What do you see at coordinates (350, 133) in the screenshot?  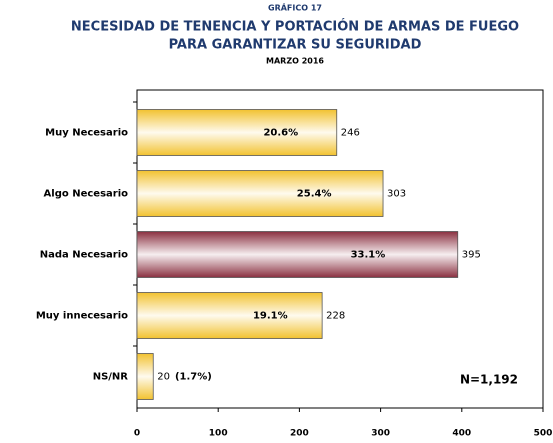 I see `value-label: 246` at bounding box center [350, 133].